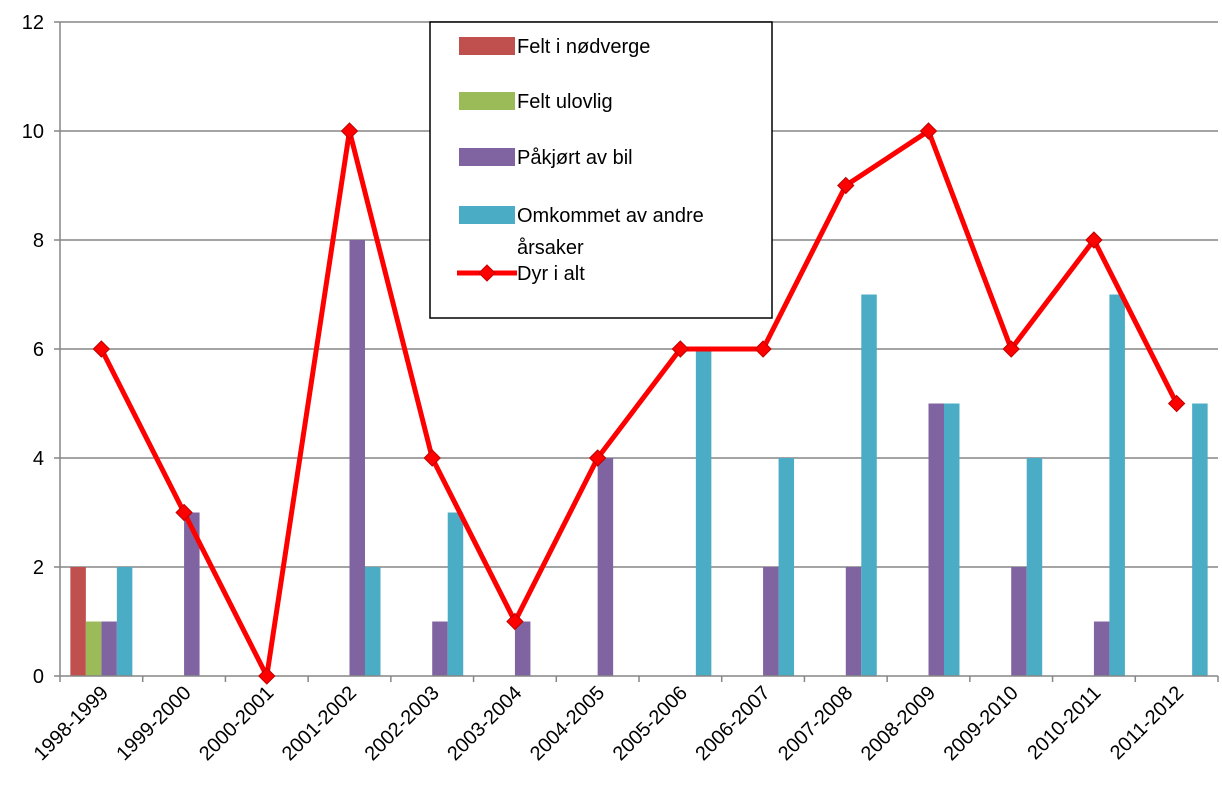 The width and height of the screenshot is (1222, 794). Describe the element at coordinates (1147, 723) in the screenshot. I see `x-tick-label: 2011-2012` at that location.